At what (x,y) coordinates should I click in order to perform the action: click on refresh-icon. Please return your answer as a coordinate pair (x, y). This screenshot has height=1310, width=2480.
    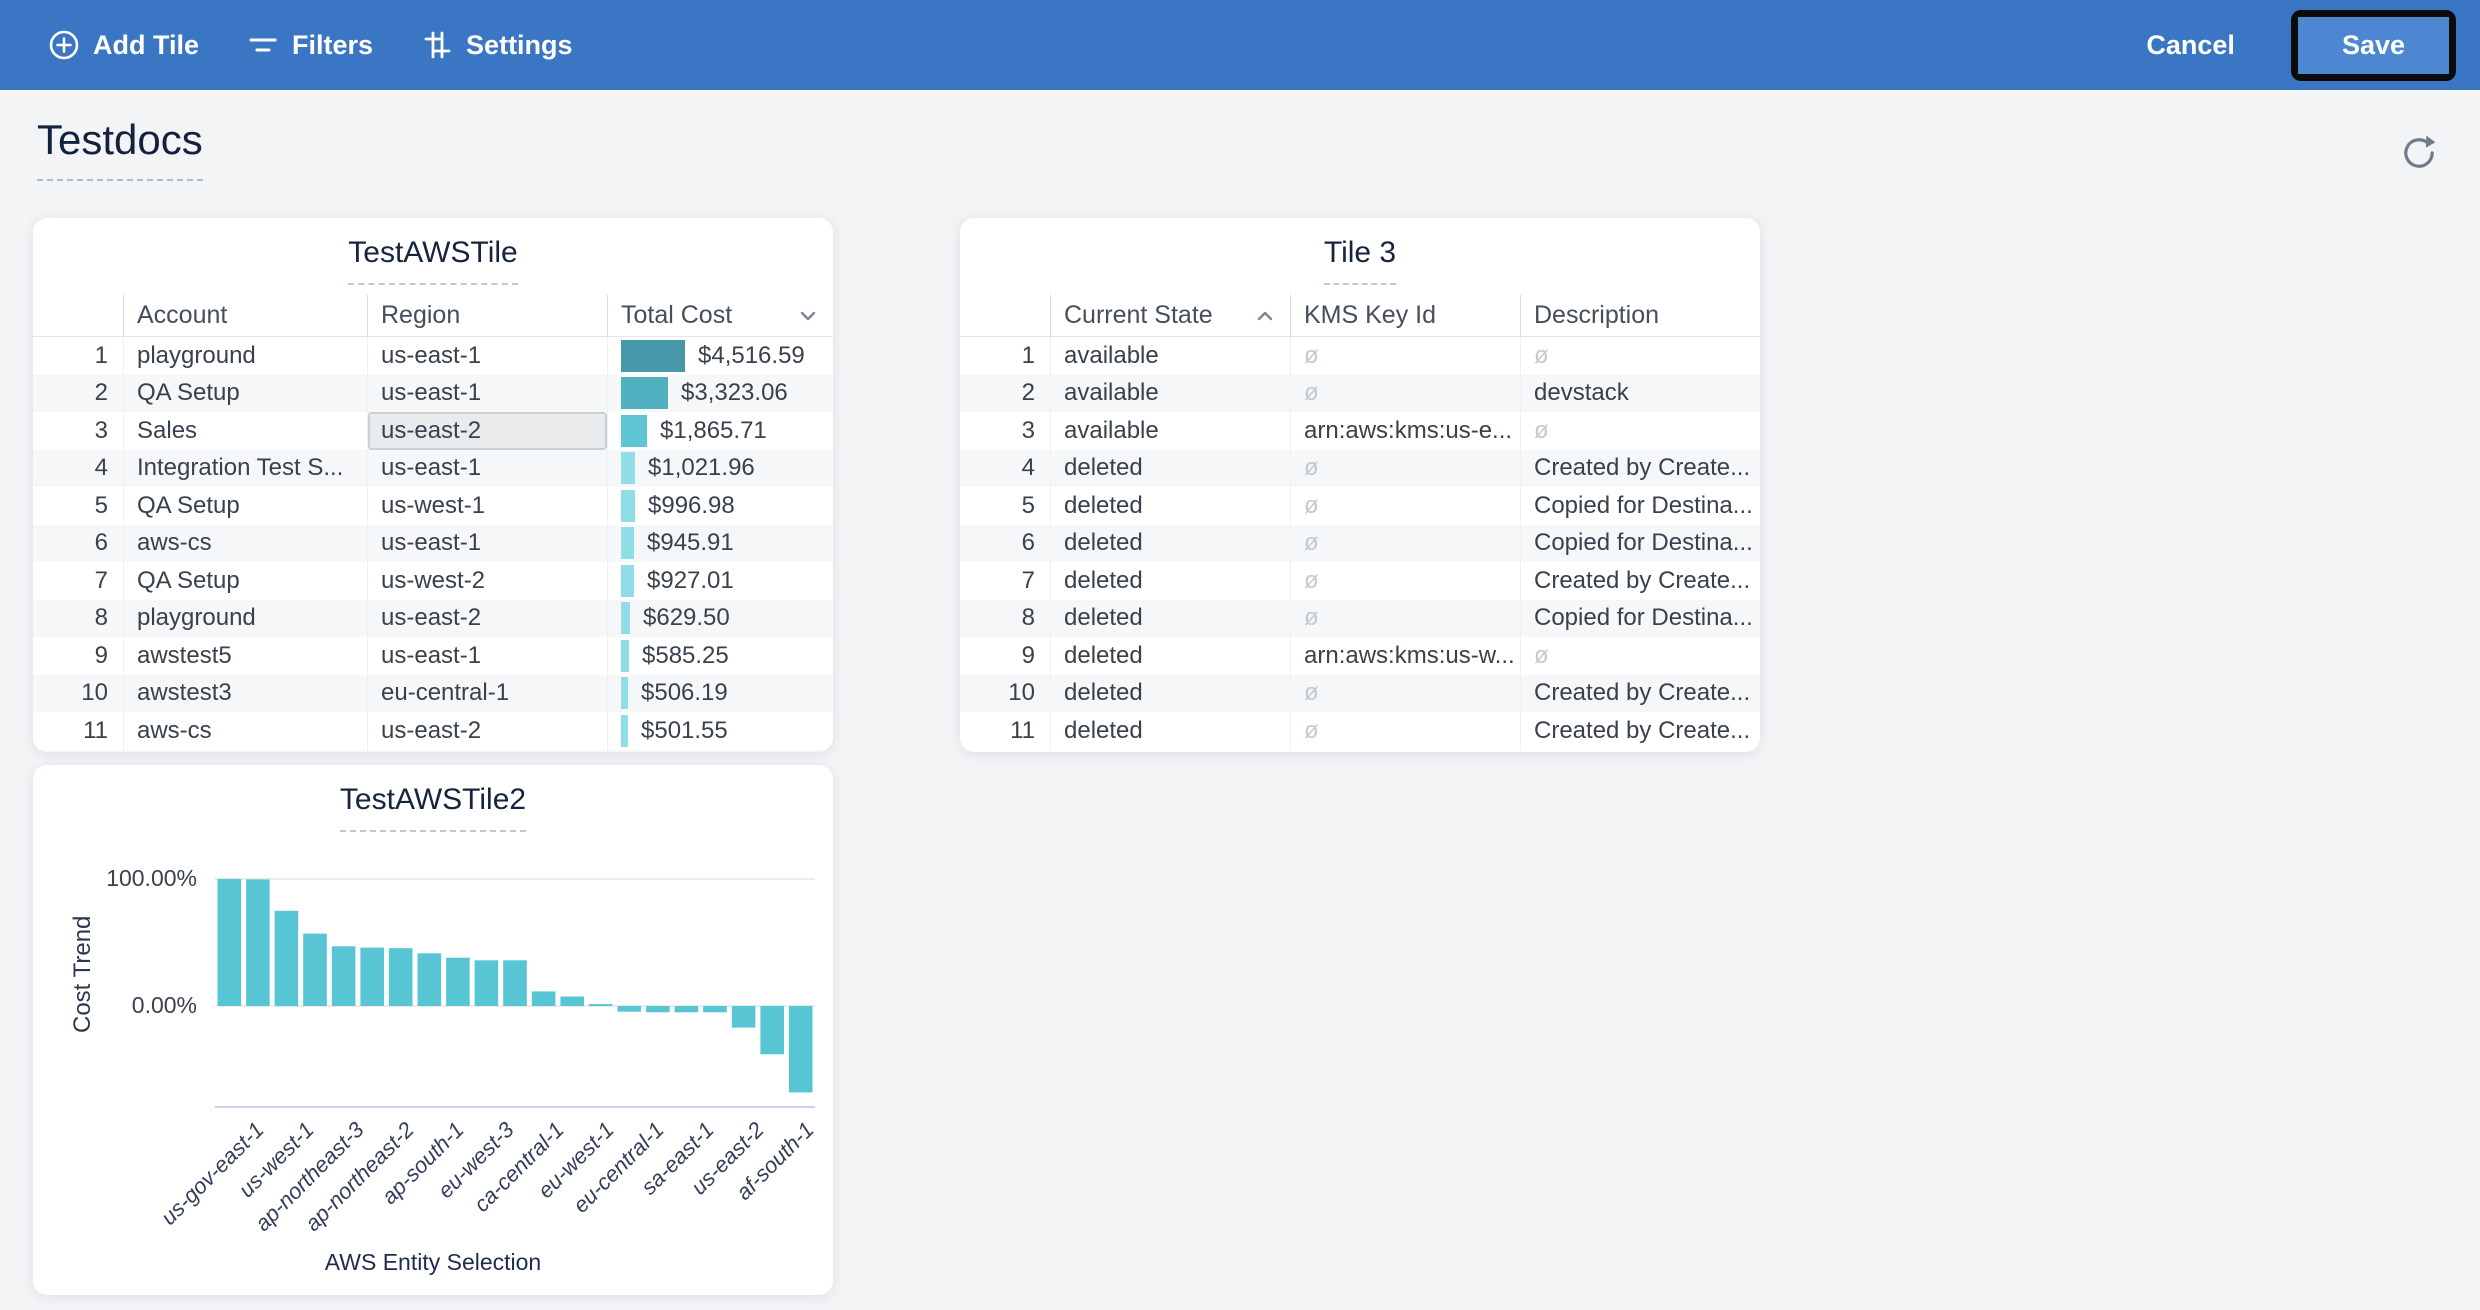
    Looking at the image, I should click on (2419, 153).